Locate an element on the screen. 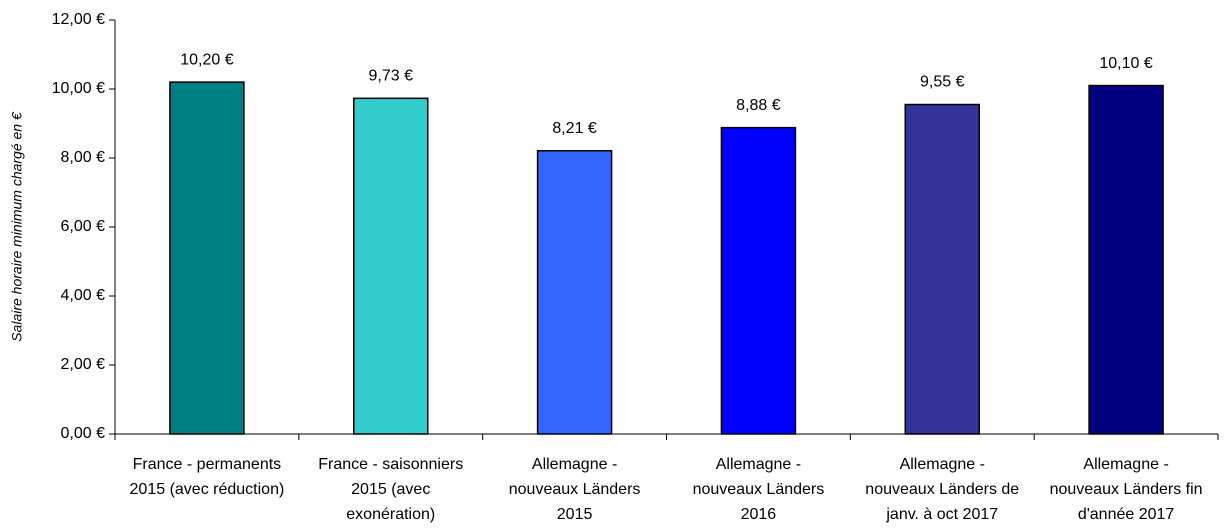 The image size is (1225, 532). value-label: 10,20 € is located at coordinates (206, 59).